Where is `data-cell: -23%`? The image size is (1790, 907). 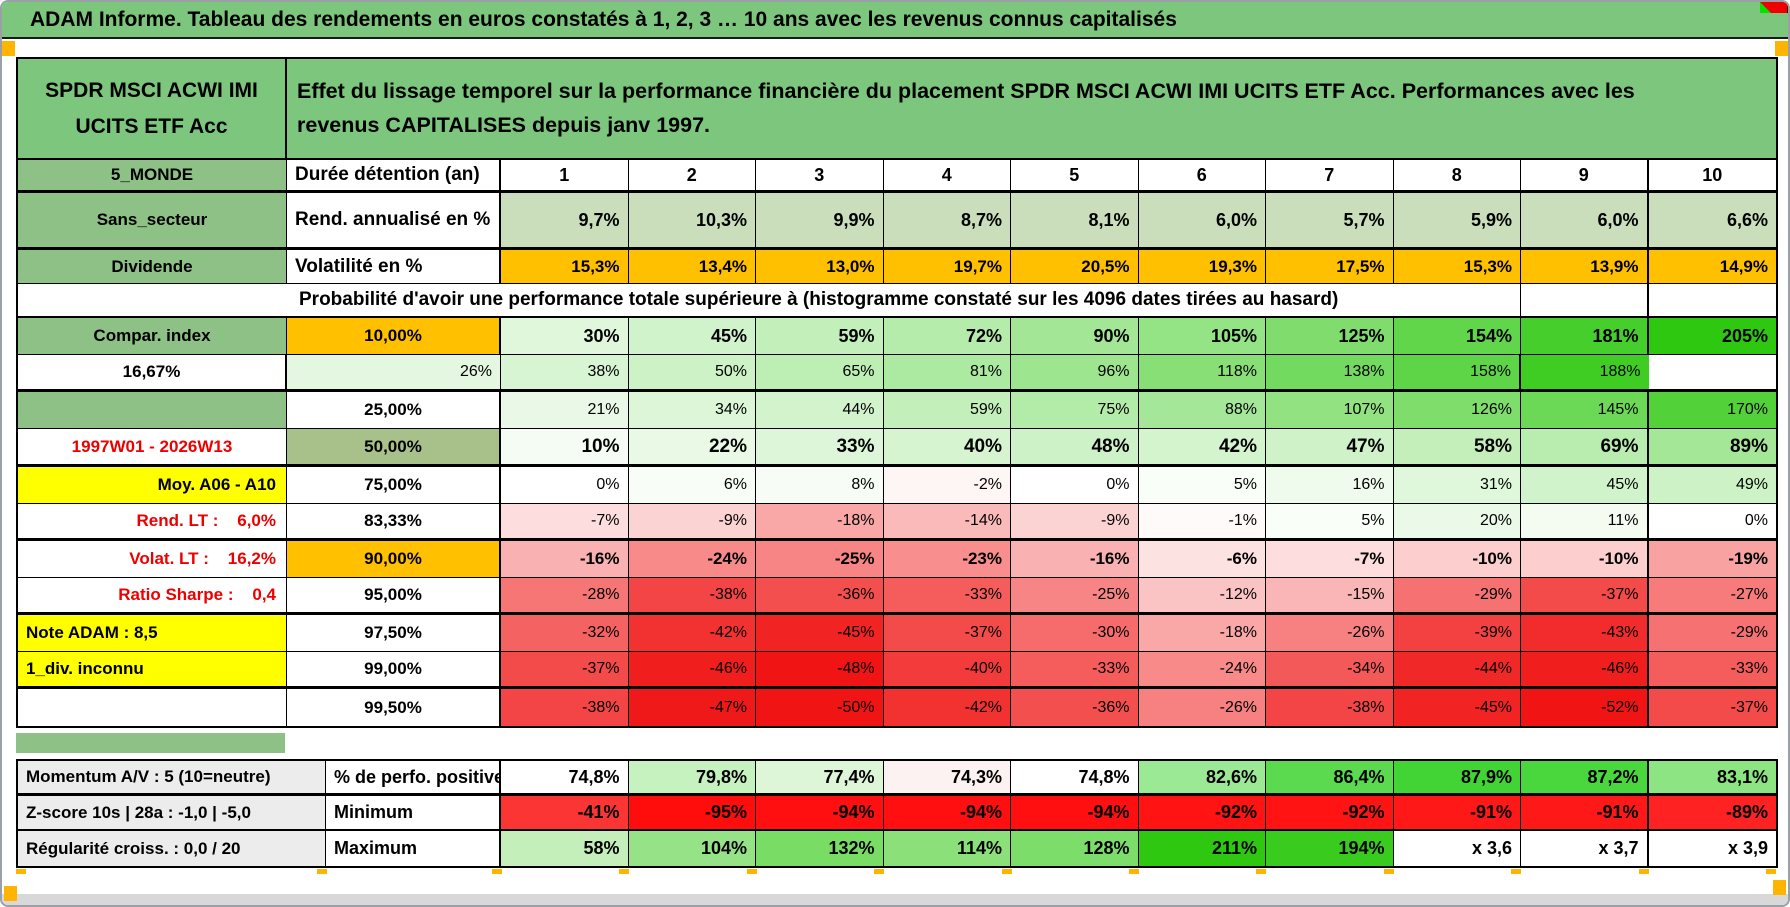 data-cell: -23% is located at coordinates (947, 559).